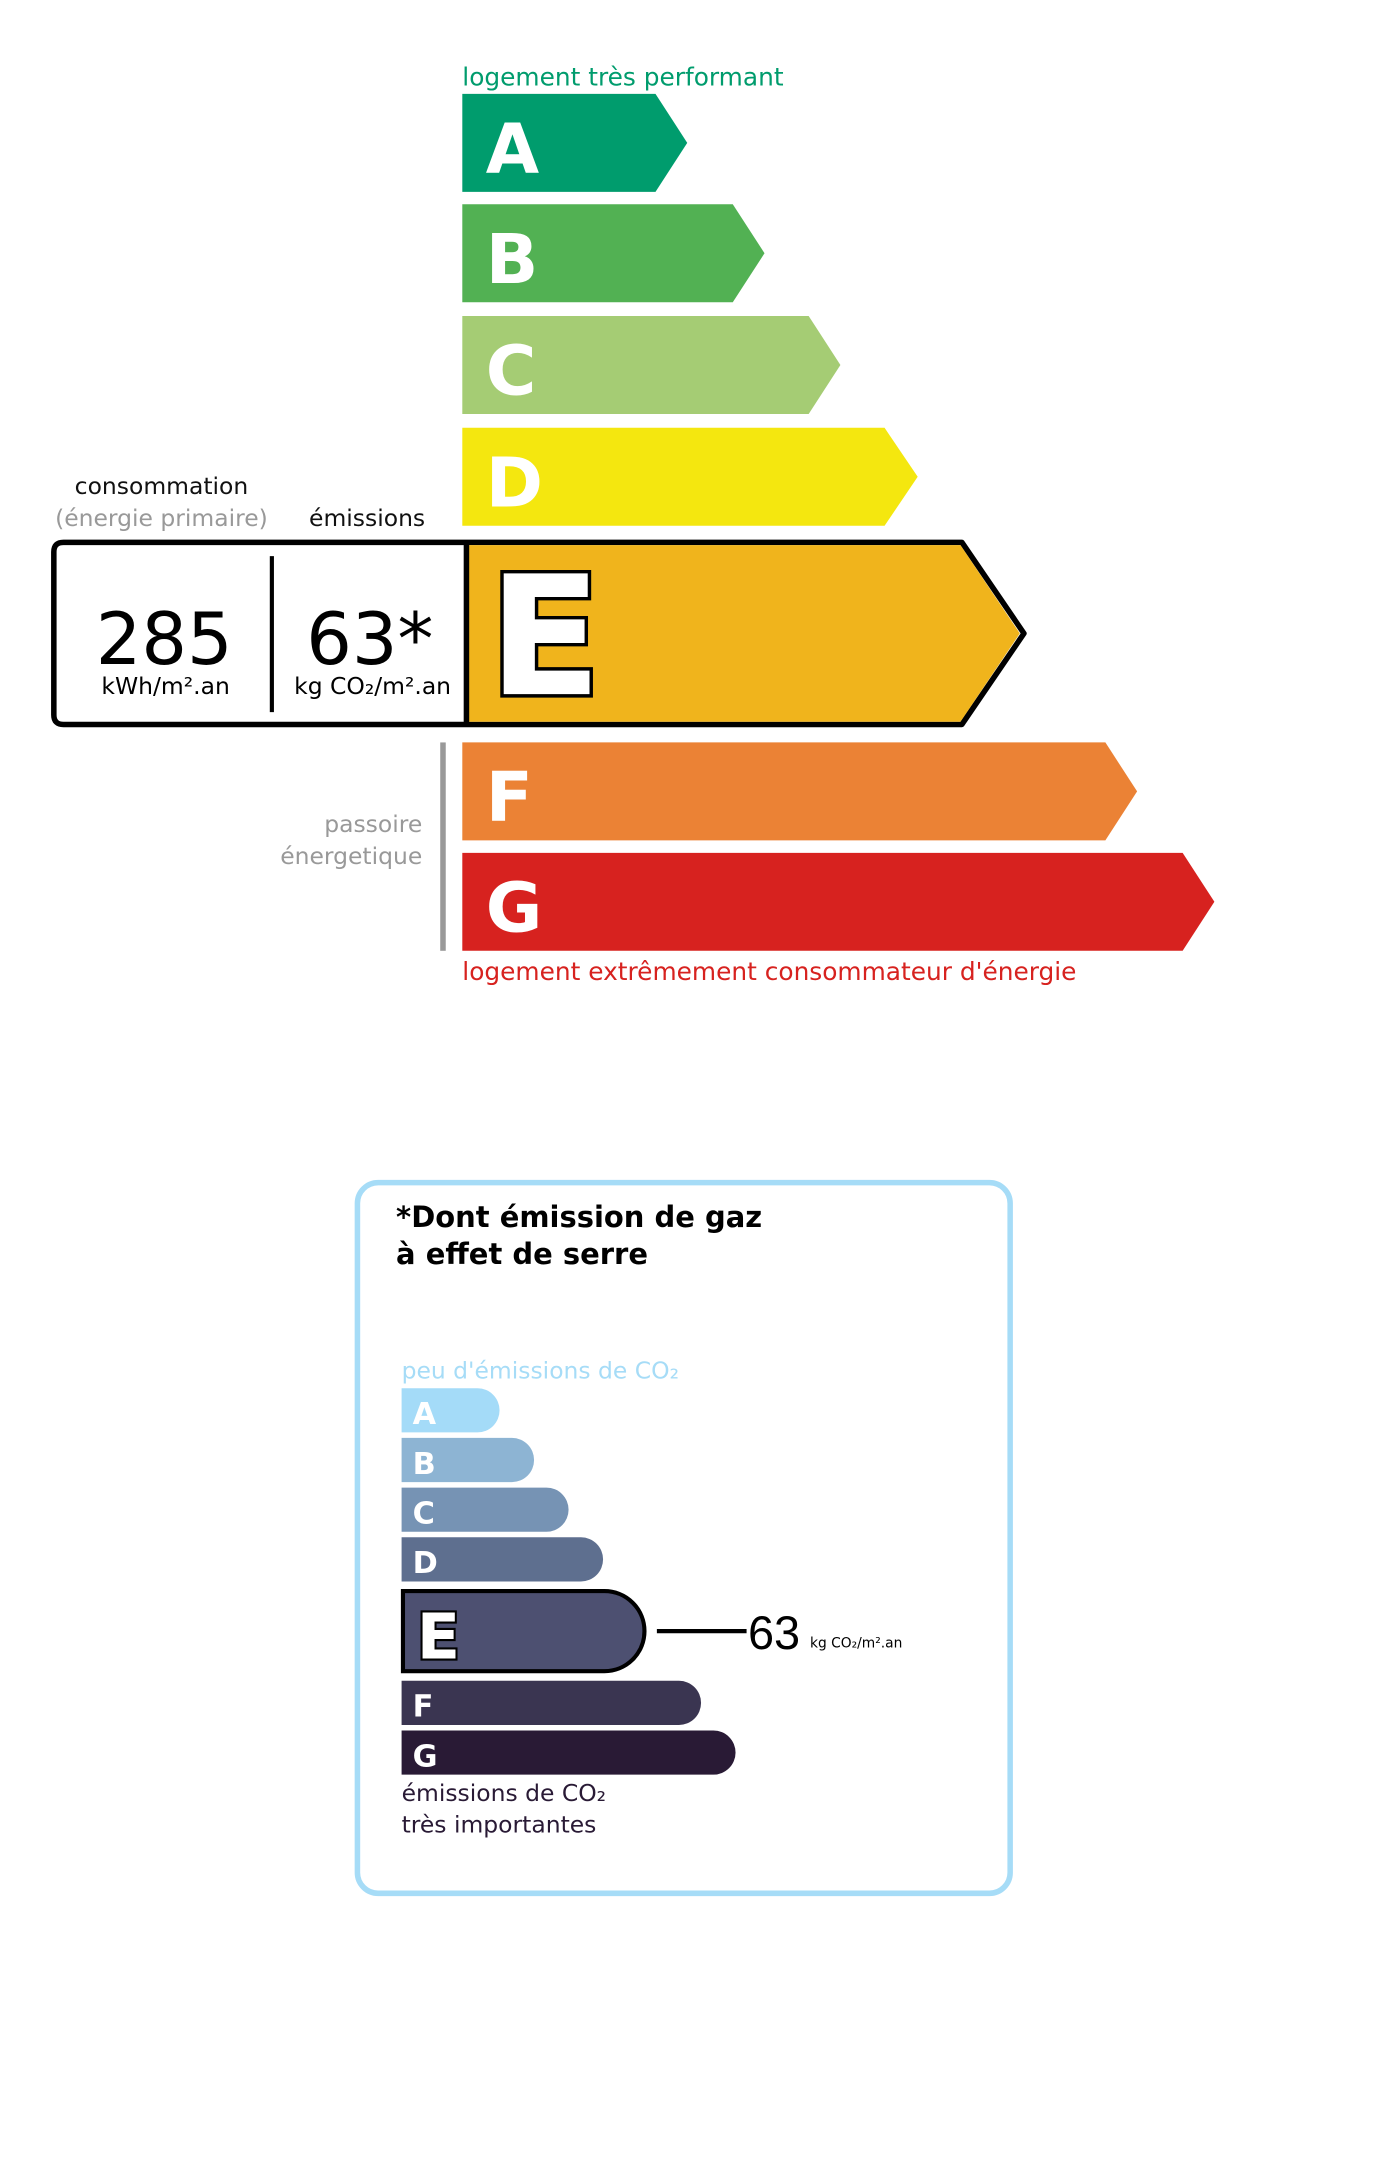 The width and height of the screenshot is (1380, 2158). I want to click on ges-top-caption: peu d'émissions de CO₂, so click(540, 1371).